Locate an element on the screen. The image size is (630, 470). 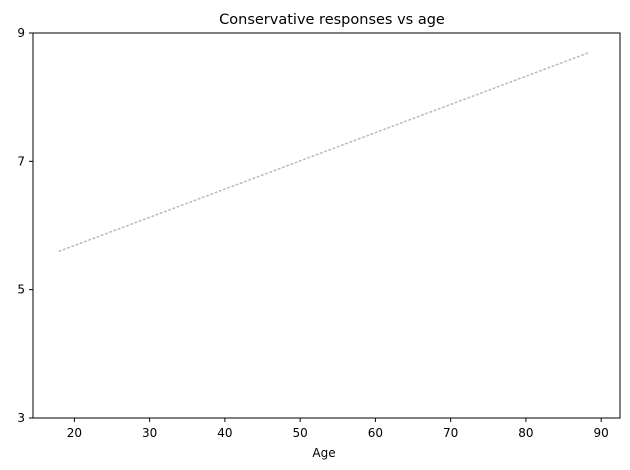
chart-title: Conservative responses vs age is located at coordinates (332, 20).